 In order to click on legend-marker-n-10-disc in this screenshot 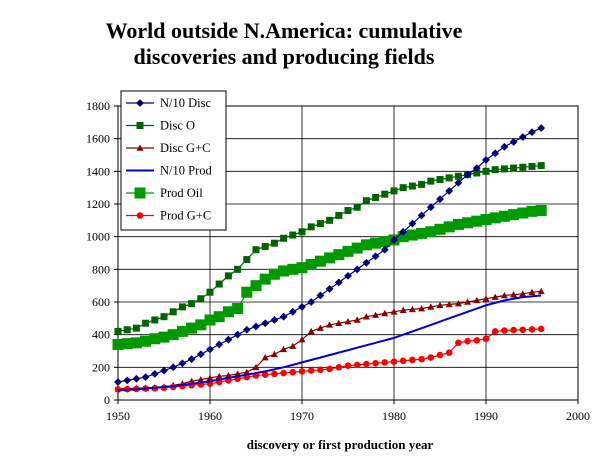, I will do `click(140, 103)`.